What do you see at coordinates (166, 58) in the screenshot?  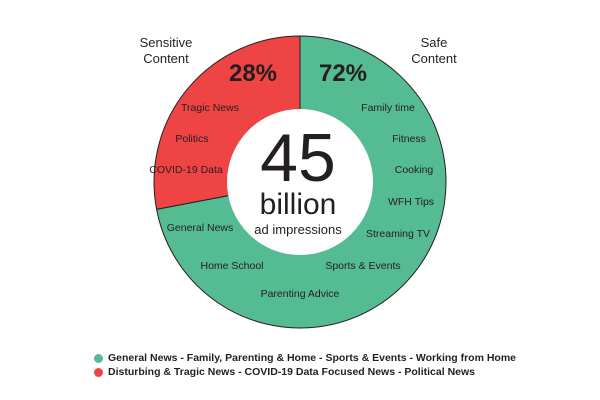 I see `sensitive-title-line-2: Content` at bounding box center [166, 58].